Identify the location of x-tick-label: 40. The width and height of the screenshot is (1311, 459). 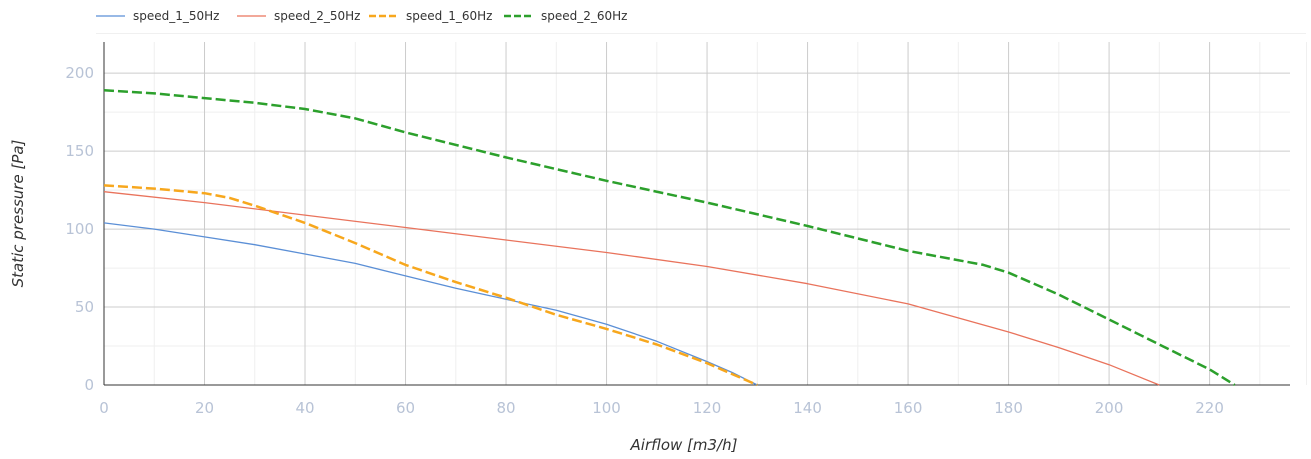
(304, 408).